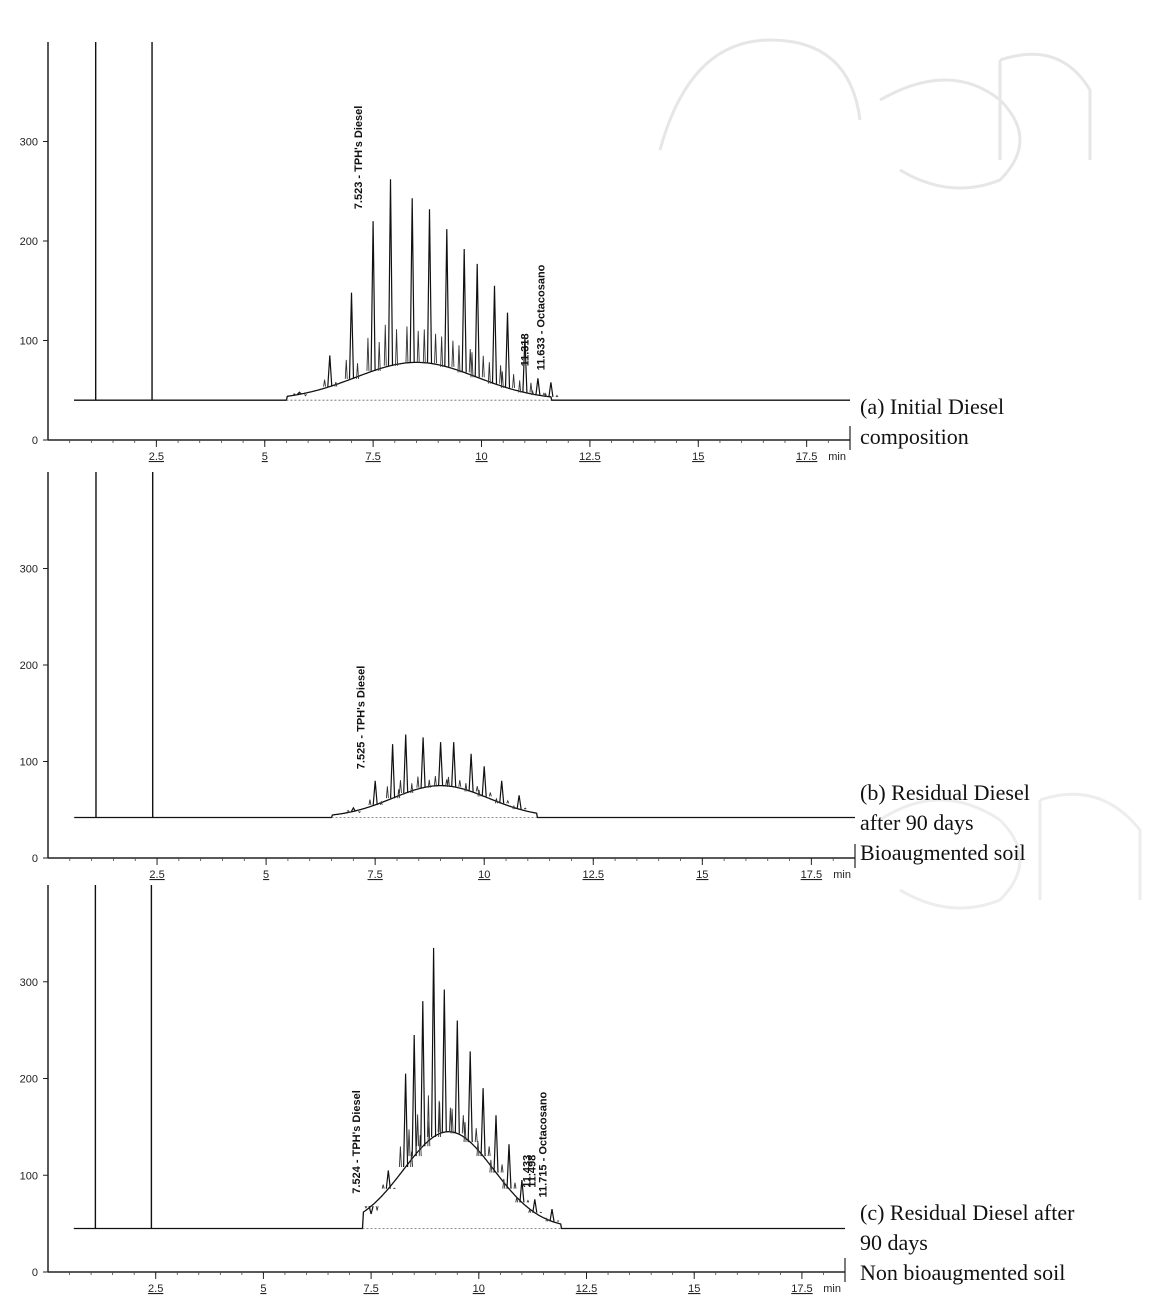  What do you see at coordinates (1005, 422) in the screenshot?
I see `caption-a: (a) Initial Diesel composition` at bounding box center [1005, 422].